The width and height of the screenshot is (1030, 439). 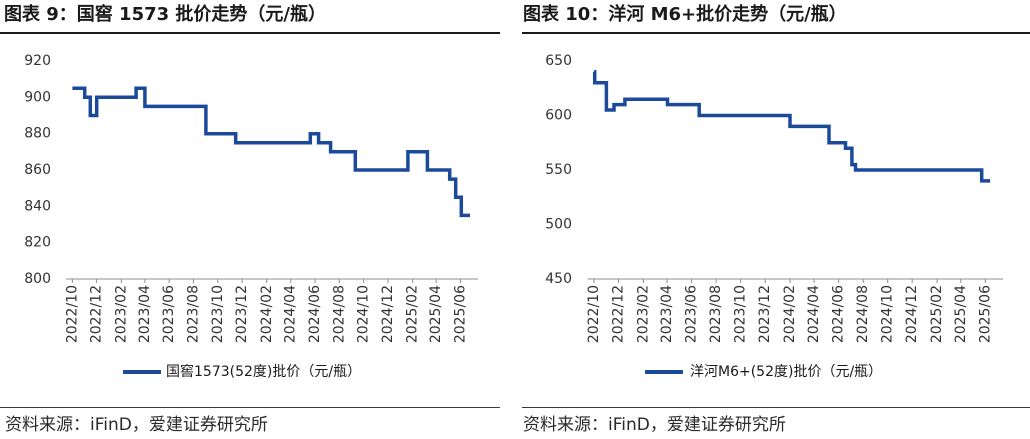 What do you see at coordinates (786, 372) in the screenshot?
I see `legend-label: 洋河M6+(52度)批价（元/瓶）` at bounding box center [786, 372].